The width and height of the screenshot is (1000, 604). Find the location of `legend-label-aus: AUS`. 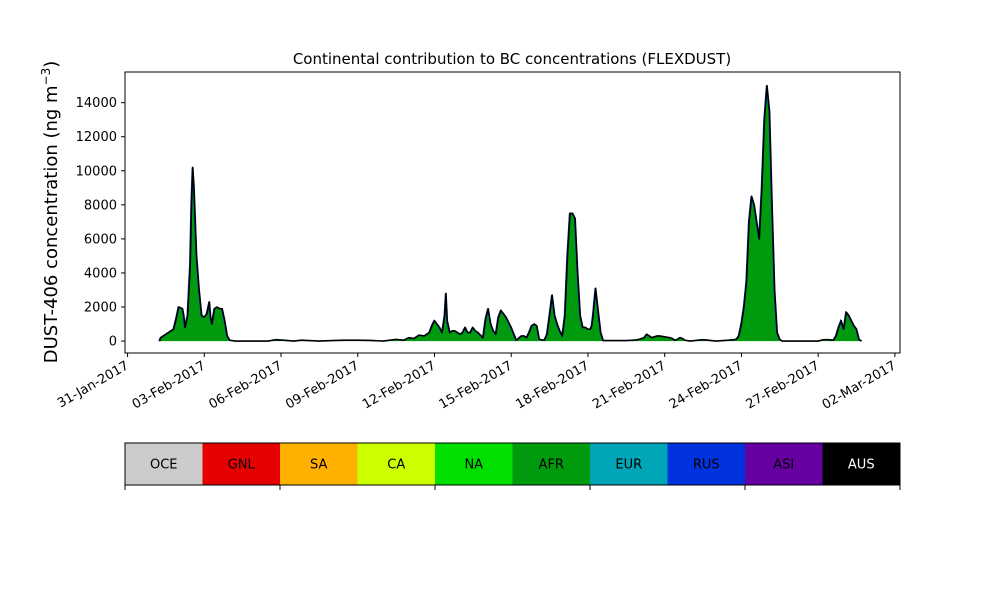

legend-label-aus: AUS is located at coordinates (861, 465).